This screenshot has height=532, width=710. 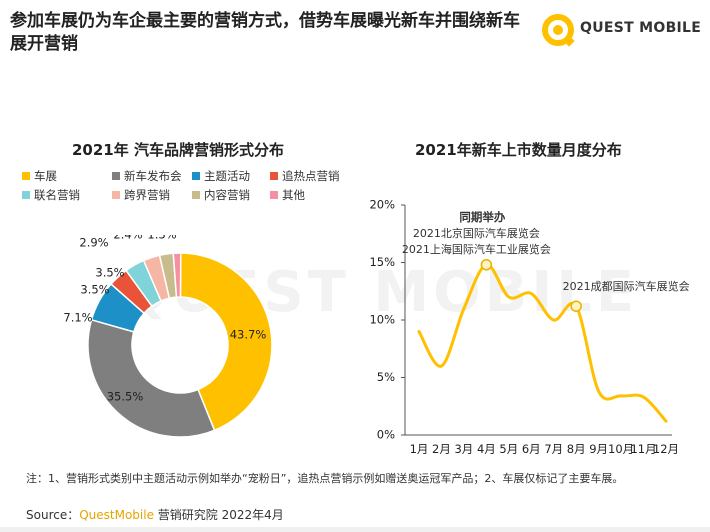 What do you see at coordinates (248, 335) in the screenshot?
I see `donut-slice-label: 43.7%` at bounding box center [248, 335].